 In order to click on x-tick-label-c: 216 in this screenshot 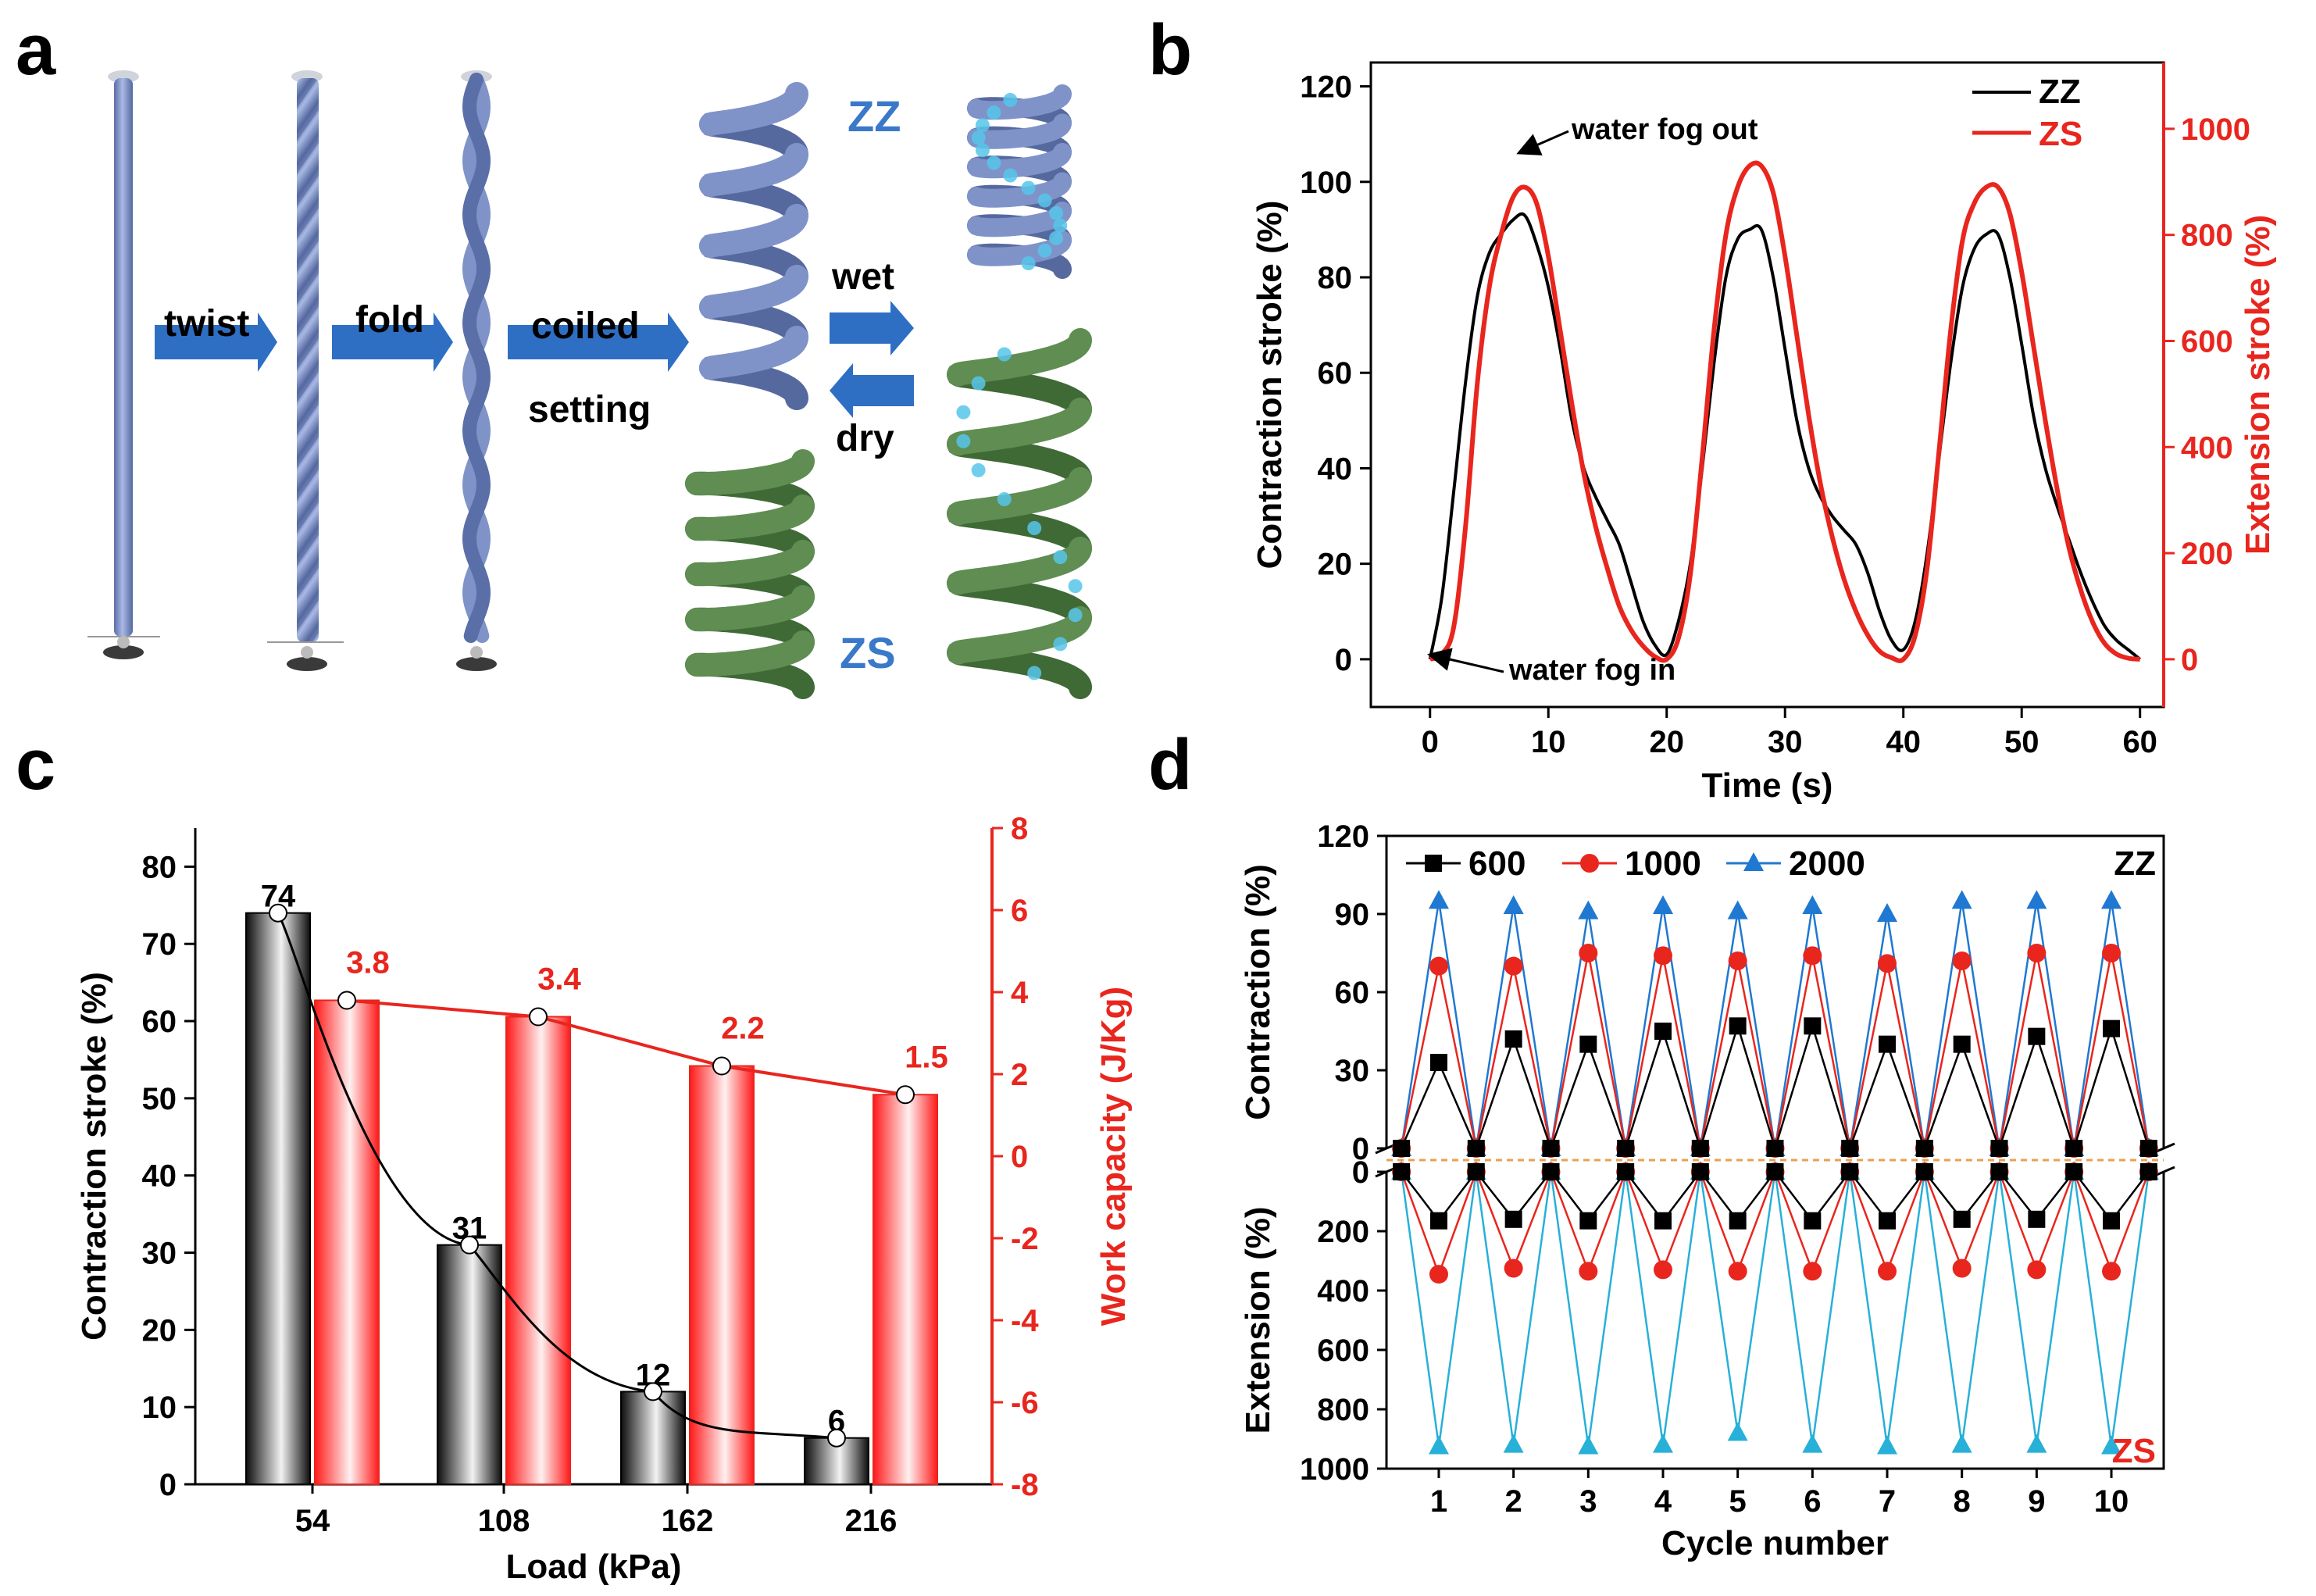, I will do `click(871, 1521)`.